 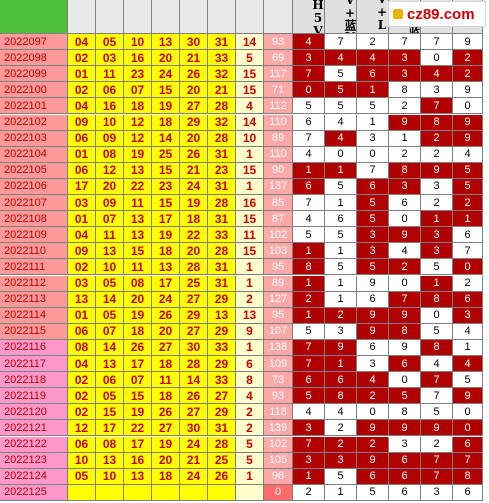 What do you see at coordinates (34, 364) in the screenshot?
I see `period-cell: 2022117` at bounding box center [34, 364].